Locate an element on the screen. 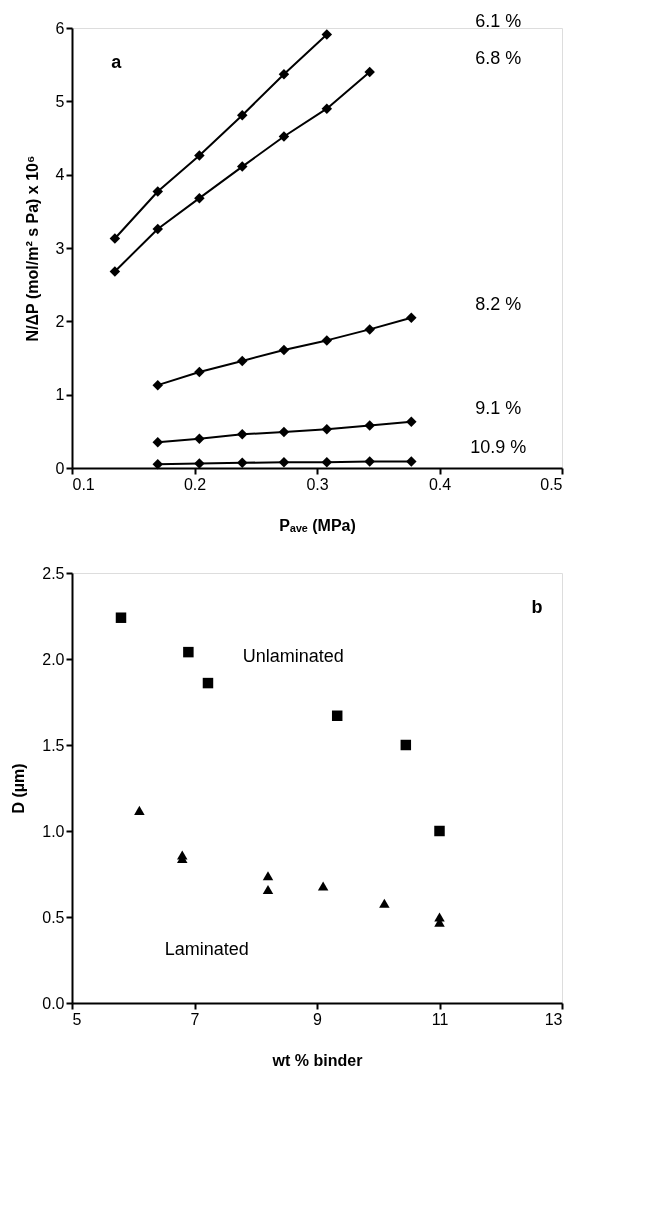 The image size is (646, 1232). text: 6.8 % is located at coordinates (498, 58).